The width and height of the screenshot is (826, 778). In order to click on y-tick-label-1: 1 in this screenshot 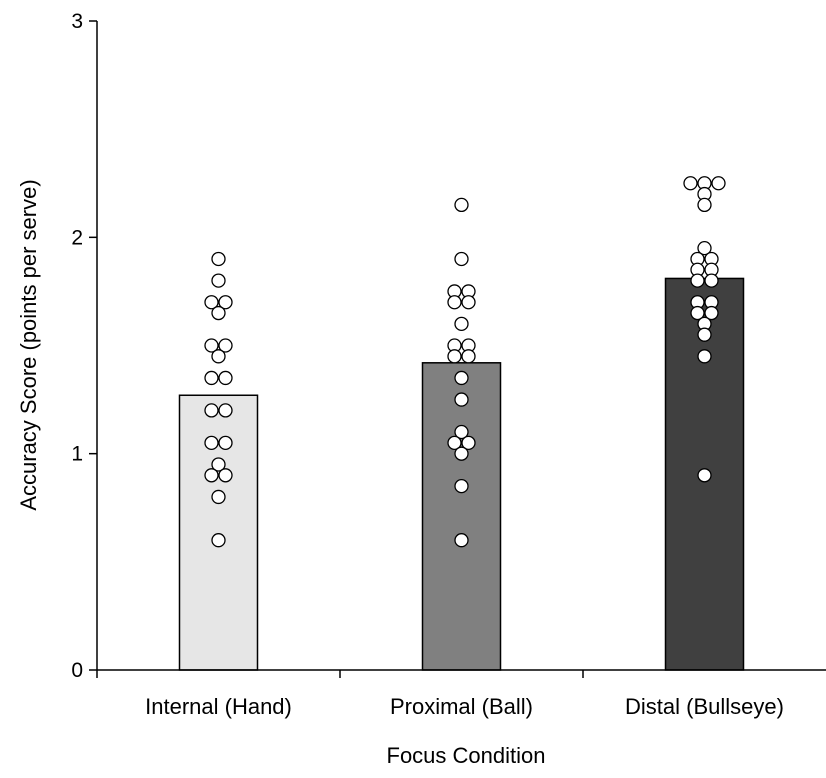, I will do `click(77, 454)`.